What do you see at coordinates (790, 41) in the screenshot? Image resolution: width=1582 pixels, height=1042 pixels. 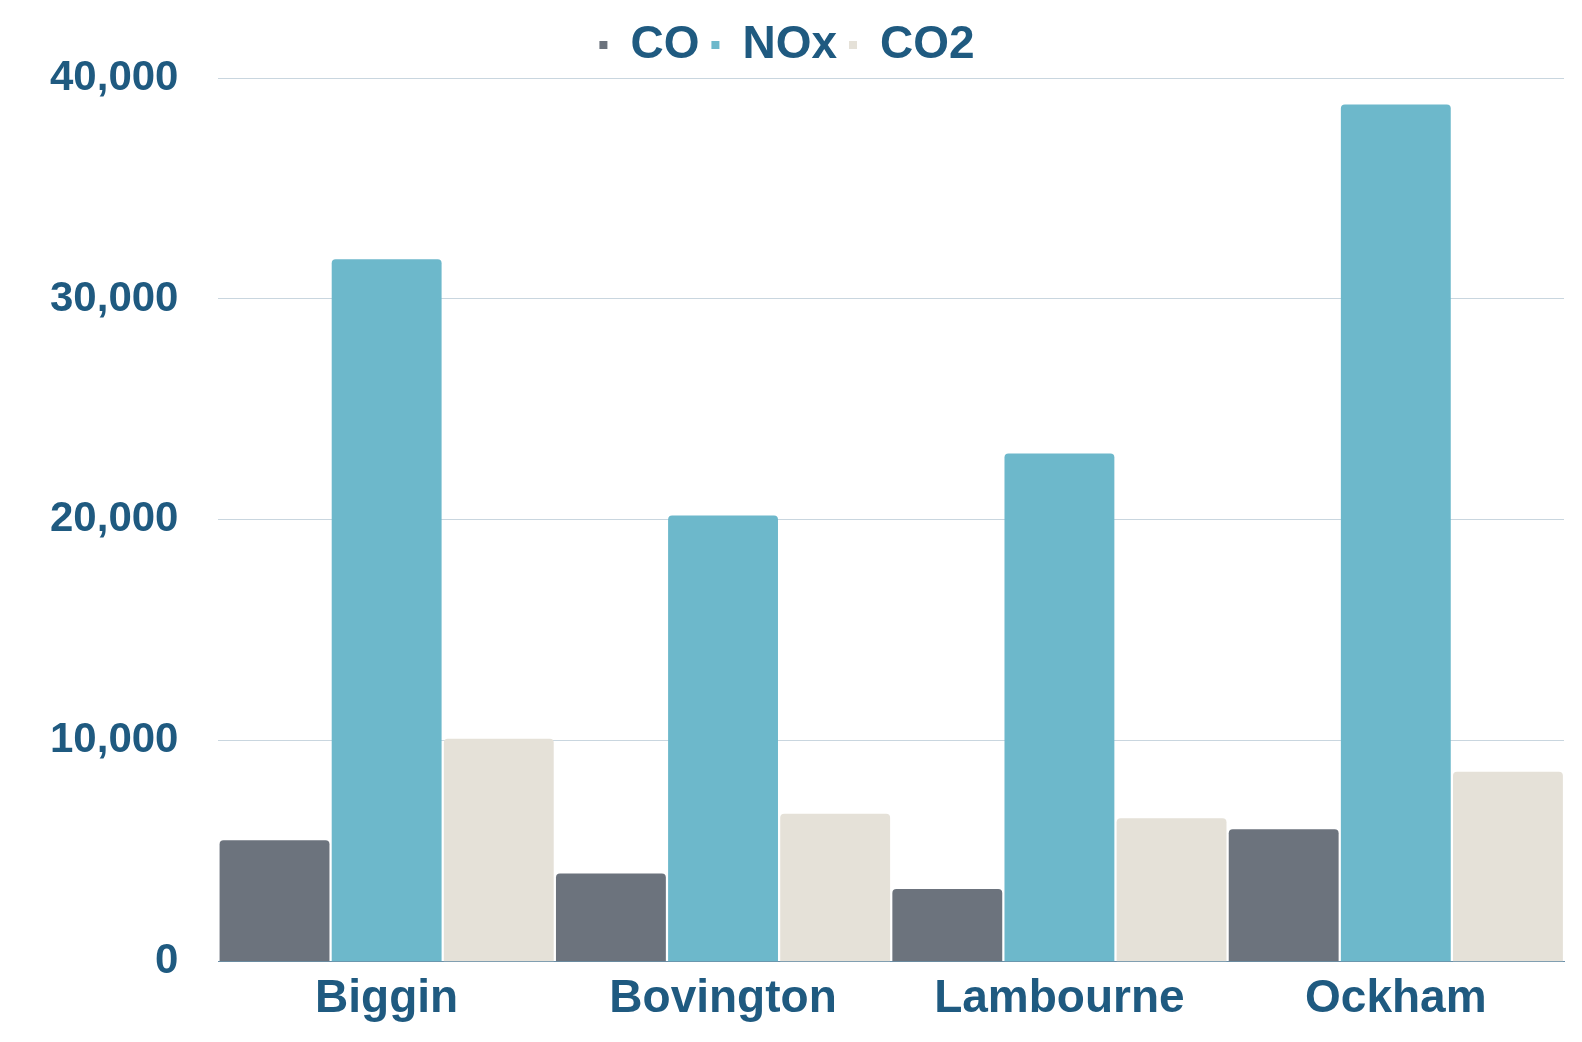 I see `legend-label: NOx` at bounding box center [790, 41].